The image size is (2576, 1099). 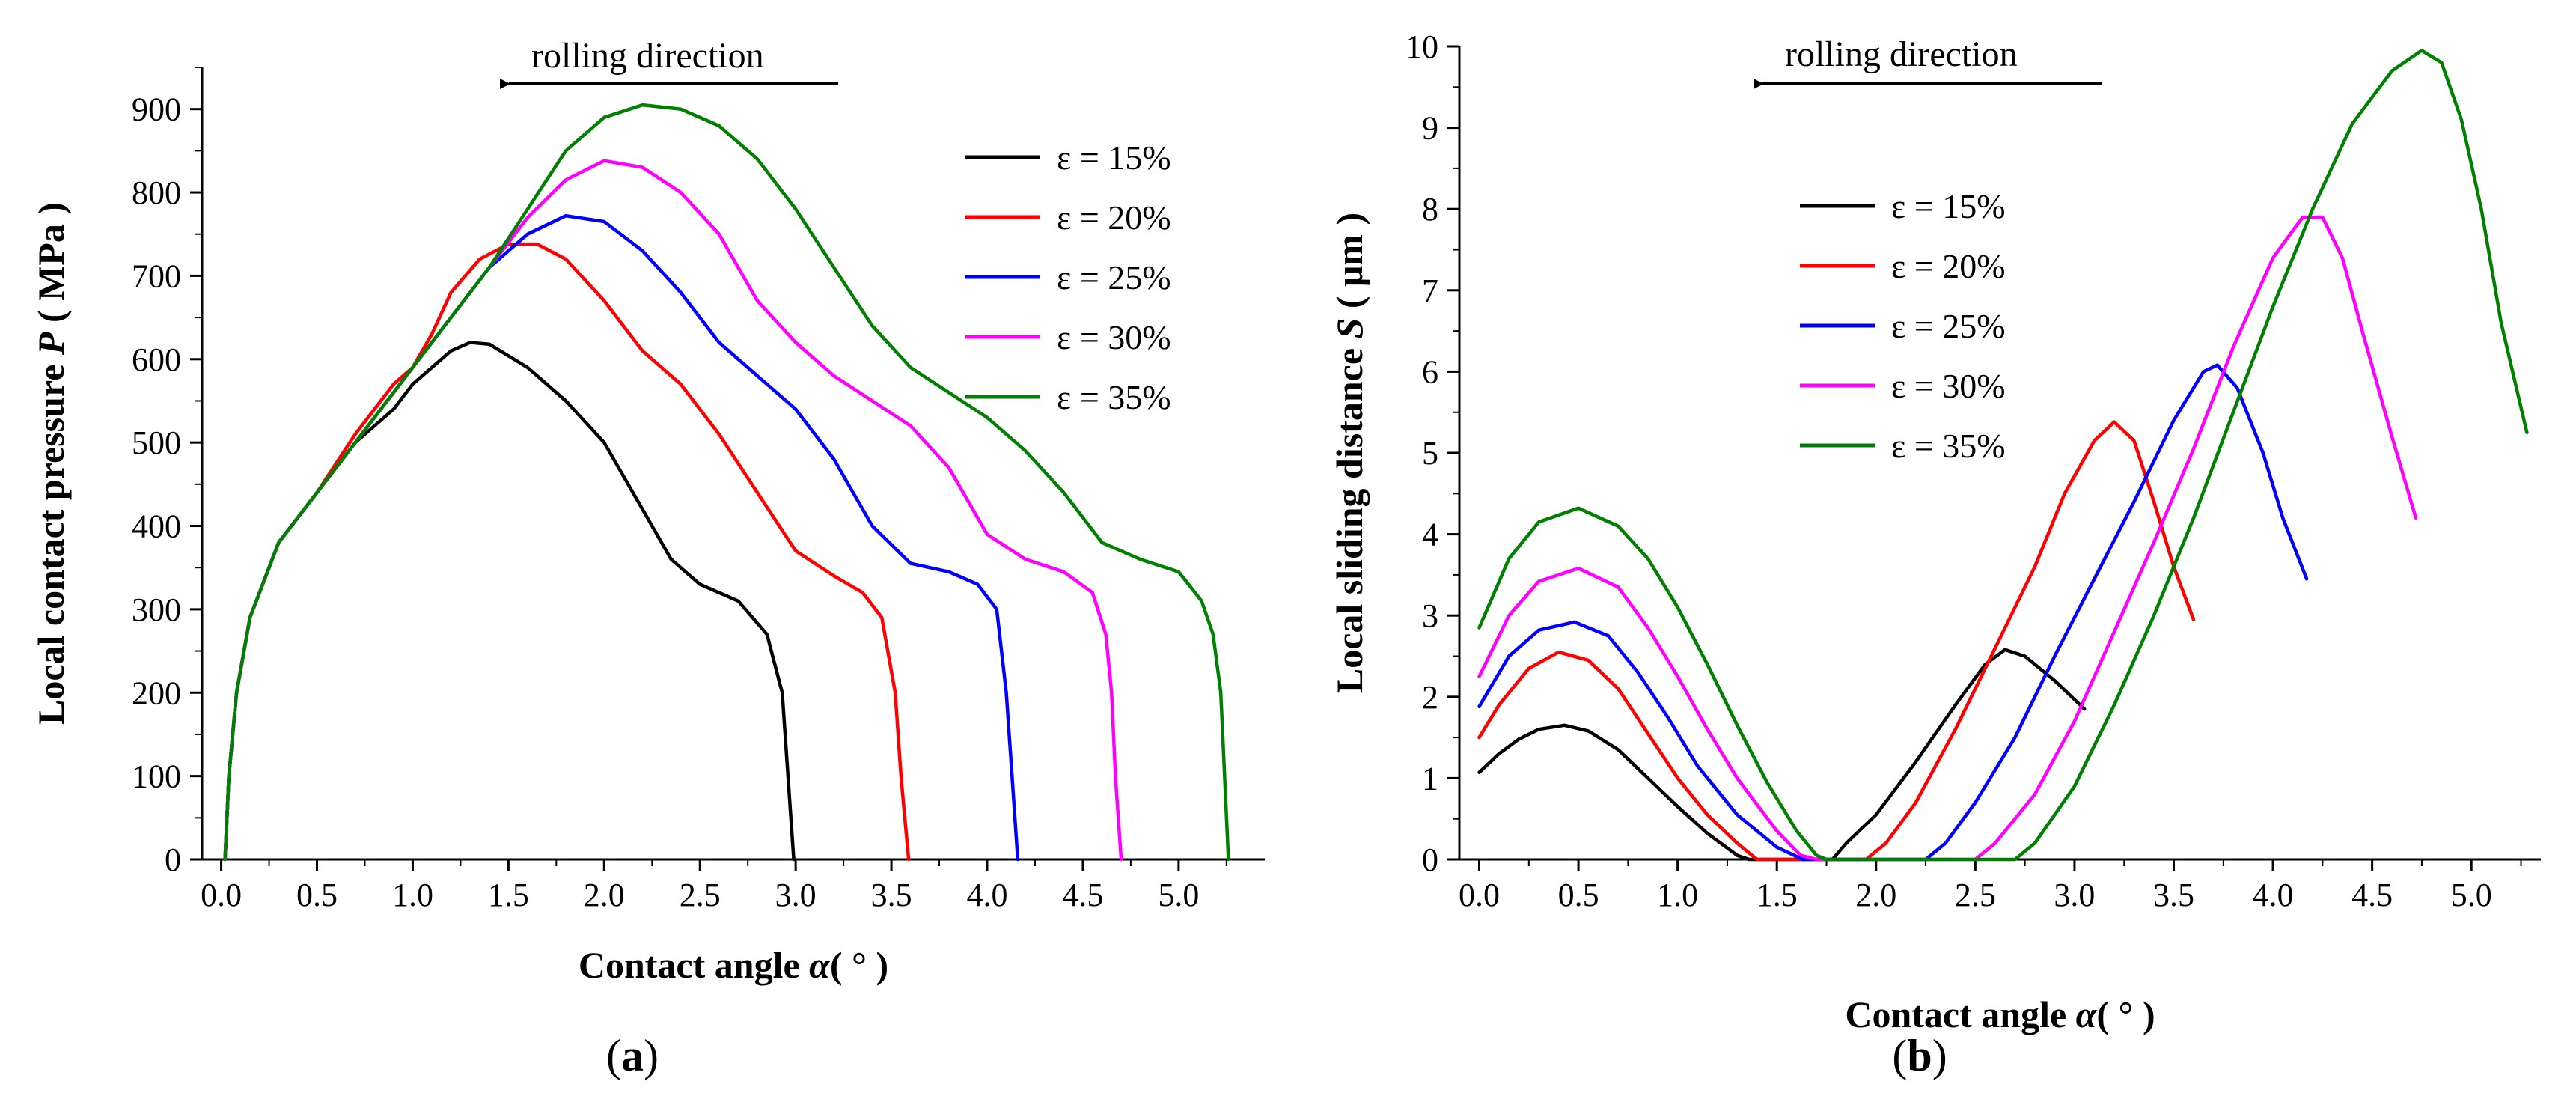 I want to click on panel-b-x-tick-label: 0.5, so click(x=1578, y=895).